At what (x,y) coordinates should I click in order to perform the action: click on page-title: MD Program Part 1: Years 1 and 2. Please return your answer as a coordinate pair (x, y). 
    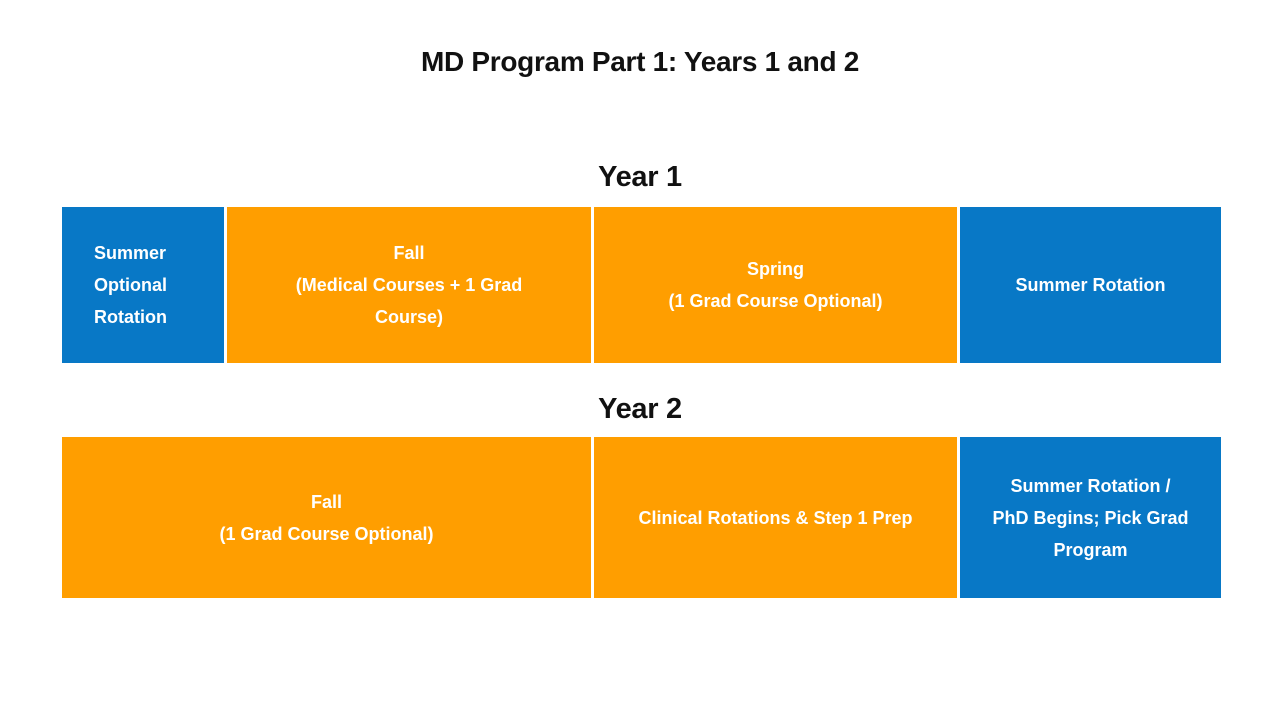
    Looking at the image, I should click on (640, 61).